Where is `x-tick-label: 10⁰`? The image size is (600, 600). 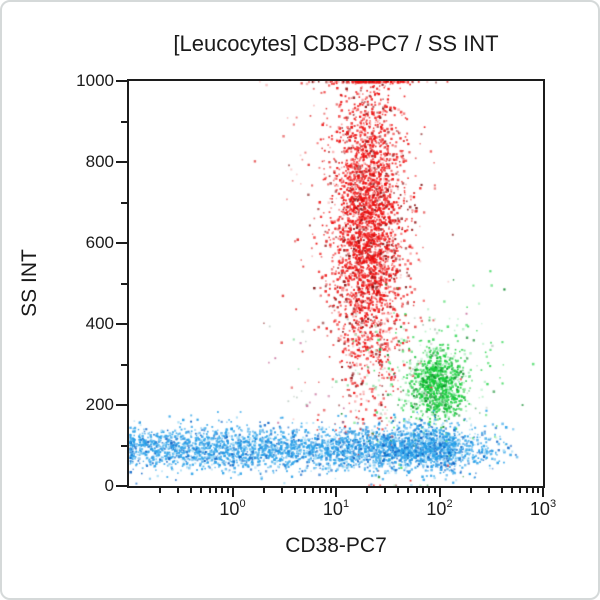 x-tick-label: 10⁰ is located at coordinates (232, 508).